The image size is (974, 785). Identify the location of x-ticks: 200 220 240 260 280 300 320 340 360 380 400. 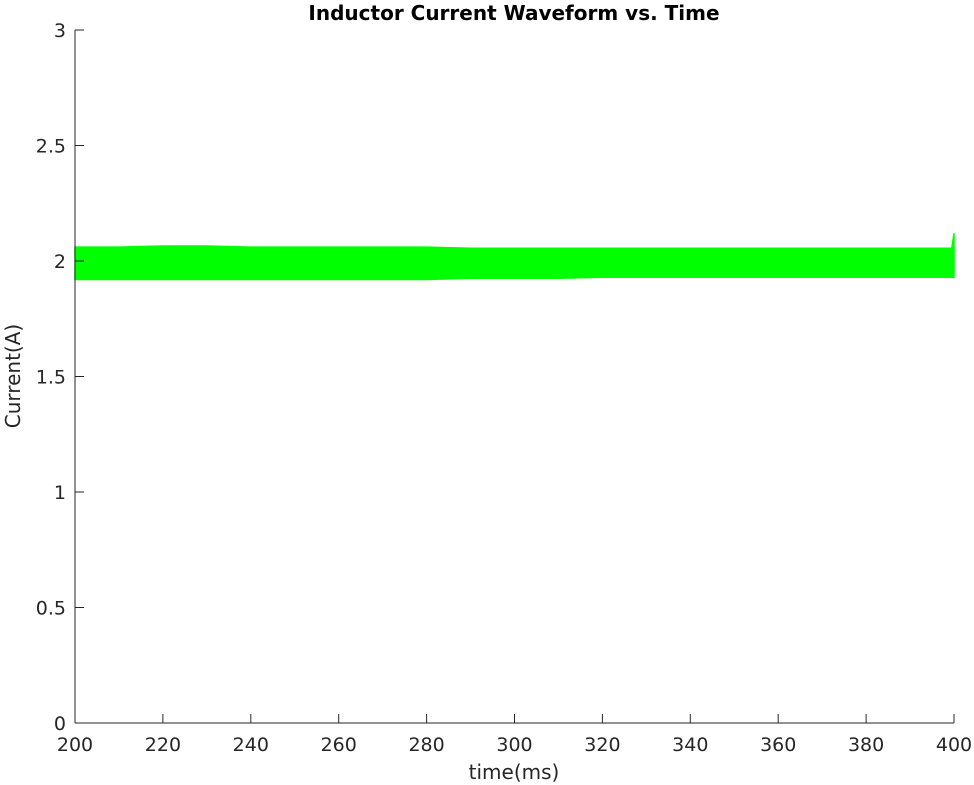
(514, 735).